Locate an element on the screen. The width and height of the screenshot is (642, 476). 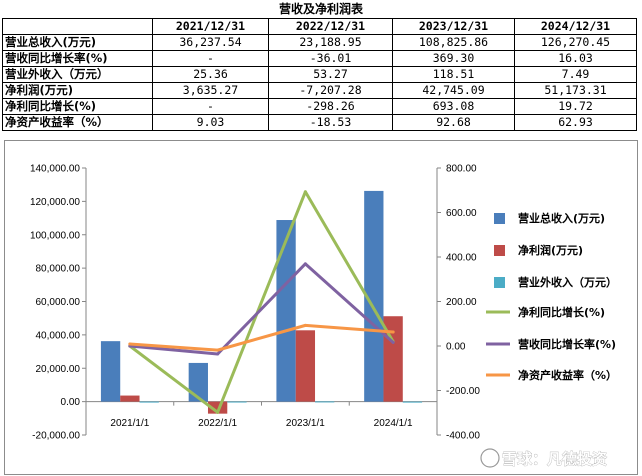
right-axis-tick-label: -400.00 is located at coordinates (463, 436).